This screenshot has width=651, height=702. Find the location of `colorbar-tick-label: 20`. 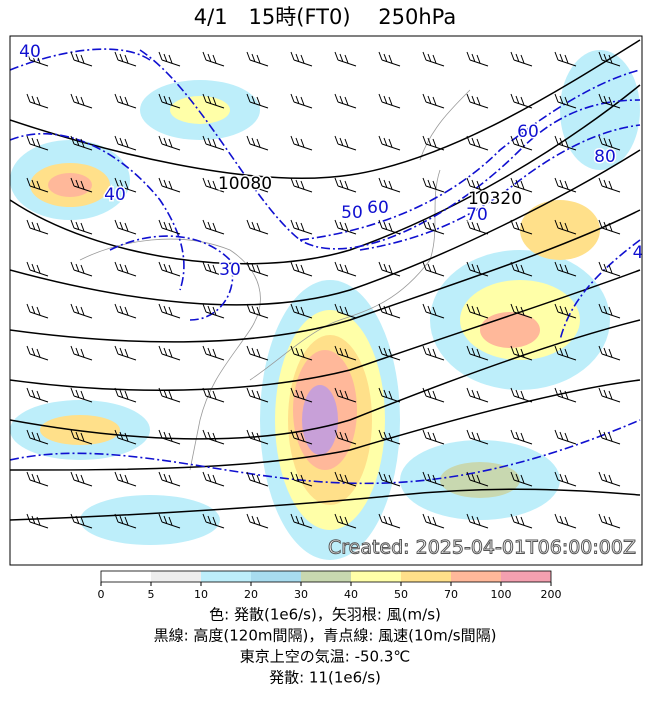

colorbar-tick-label: 20 is located at coordinates (251, 594).